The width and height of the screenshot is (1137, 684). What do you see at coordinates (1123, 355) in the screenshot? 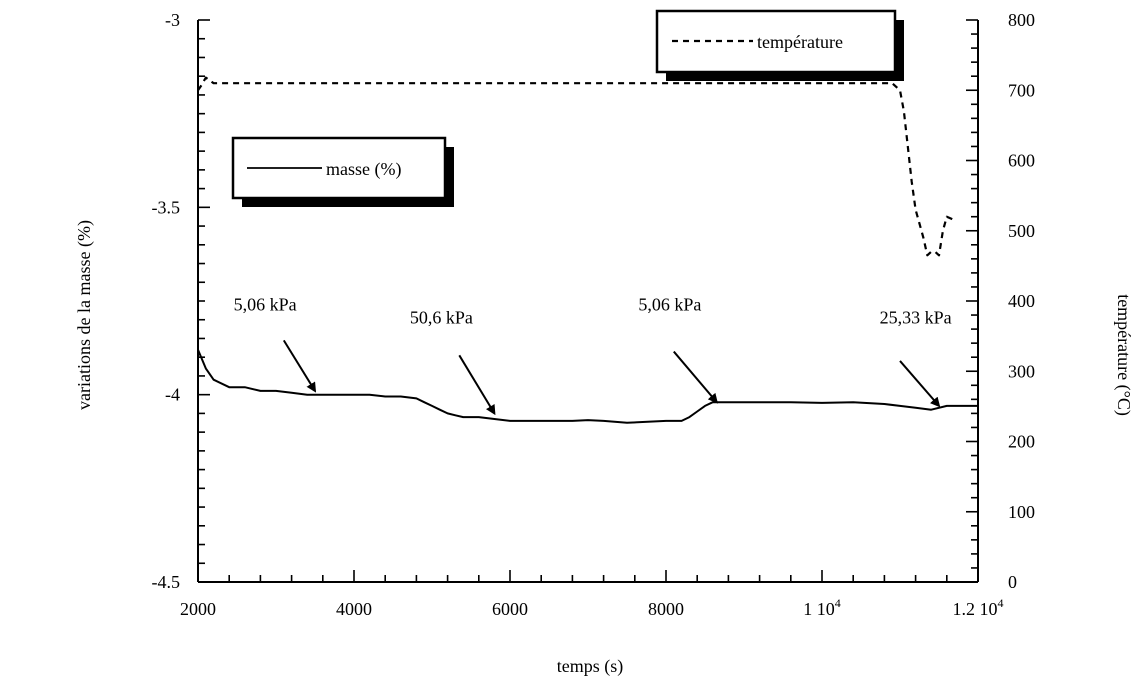
I see `y-axis-right-title: température (°C)` at bounding box center [1123, 355].